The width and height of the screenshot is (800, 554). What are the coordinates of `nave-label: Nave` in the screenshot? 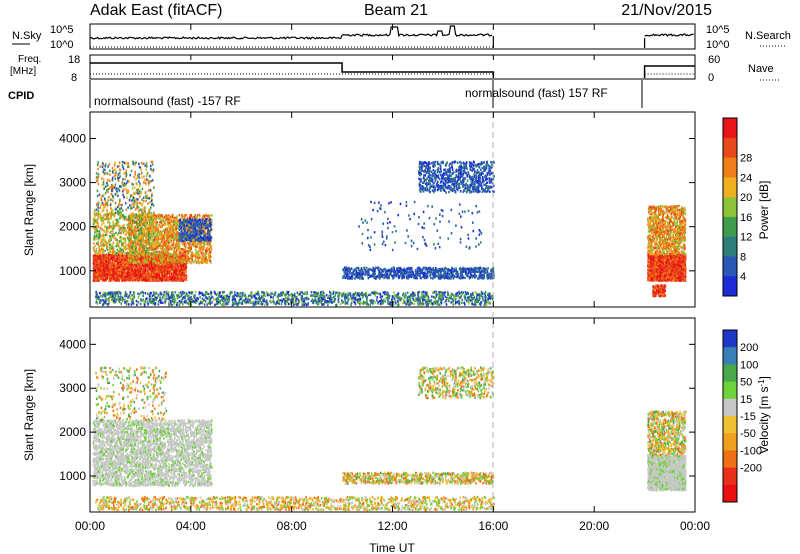 It's located at (761, 69).